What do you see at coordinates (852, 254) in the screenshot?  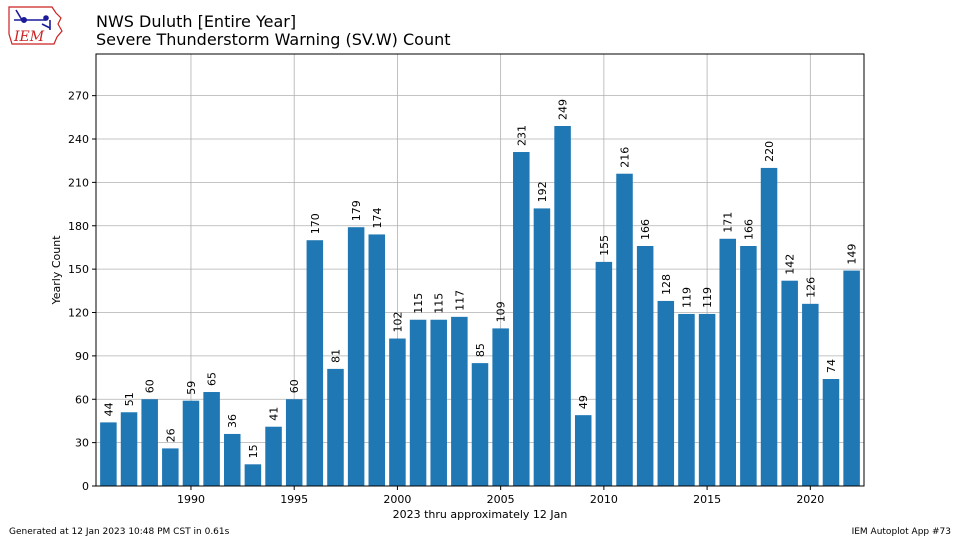 I see `bar-value-label: 149` at bounding box center [852, 254].